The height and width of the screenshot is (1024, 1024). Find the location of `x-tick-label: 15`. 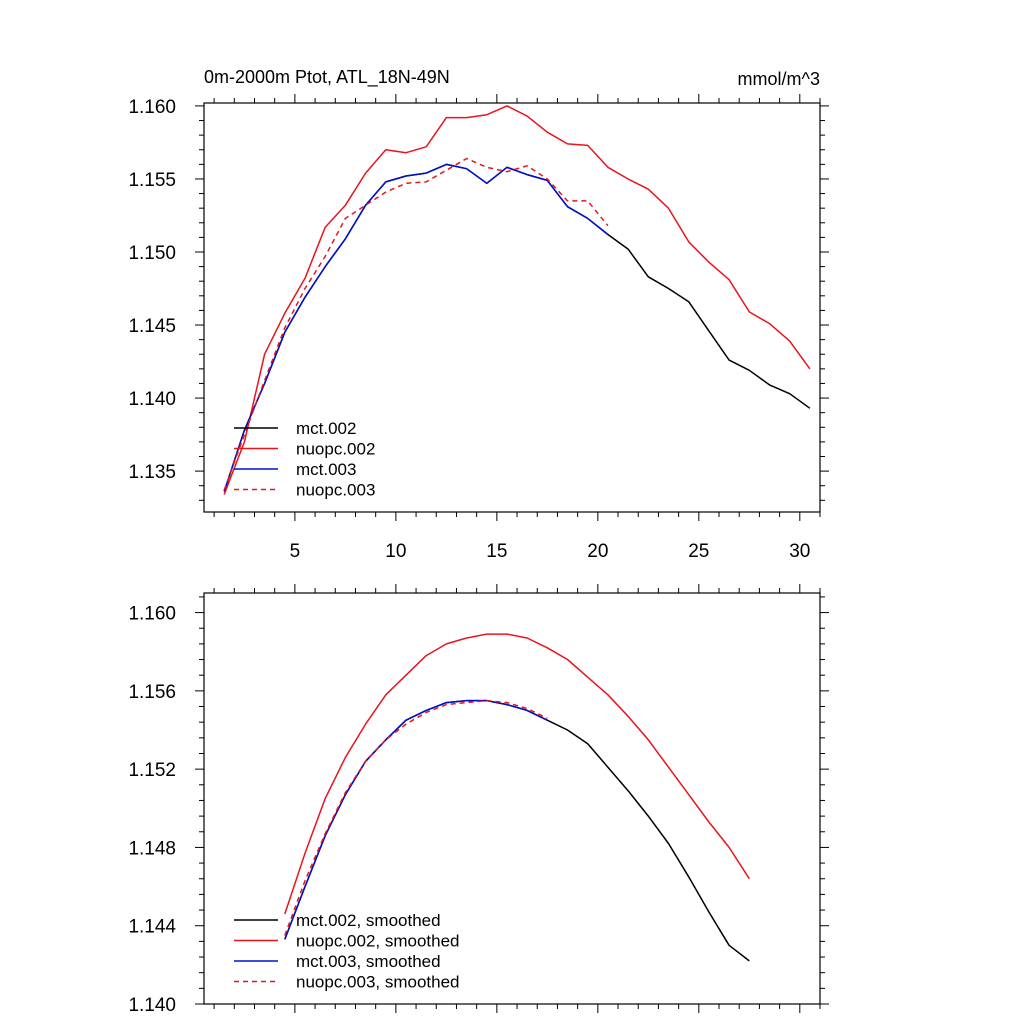

x-tick-label: 15 is located at coordinates (496, 551).